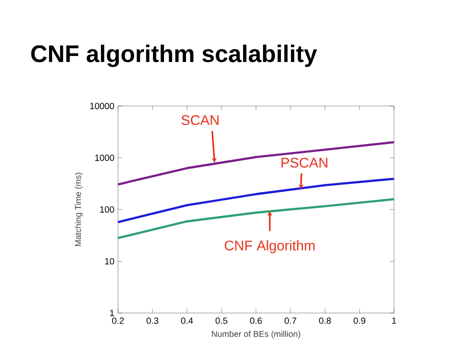 This screenshot has width=474, height=355. What do you see at coordinates (109, 261) in the screenshot?
I see `y-tick-label: 10` at bounding box center [109, 261].